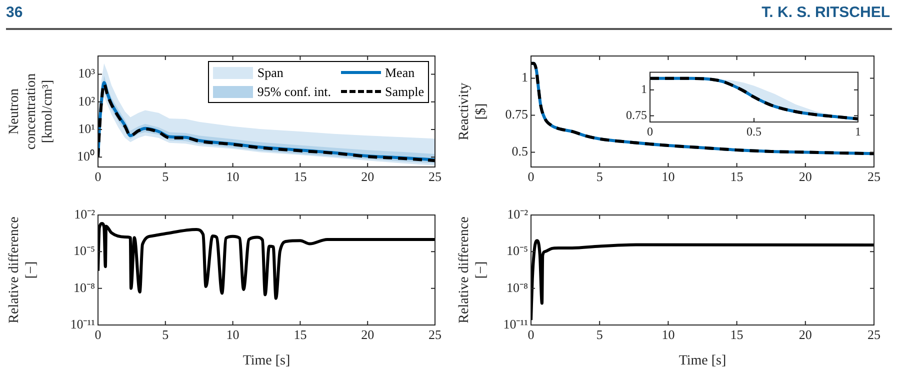  Describe the element at coordinates (86, 156) in the screenshot. I see `y-tick-label: 10⁰` at that location.